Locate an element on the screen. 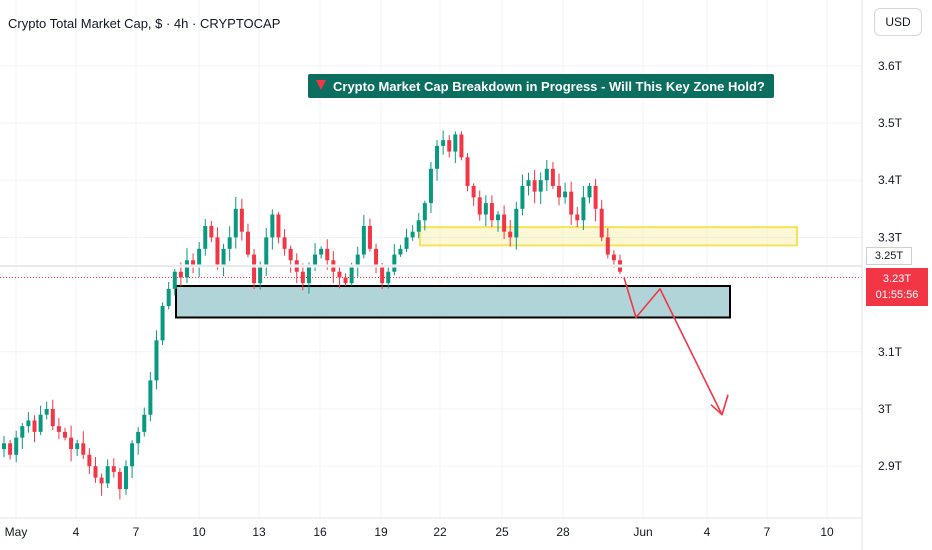 This screenshot has width=932, height=550. y-tick-label: 3.6T is located at coordinates (890, 66).